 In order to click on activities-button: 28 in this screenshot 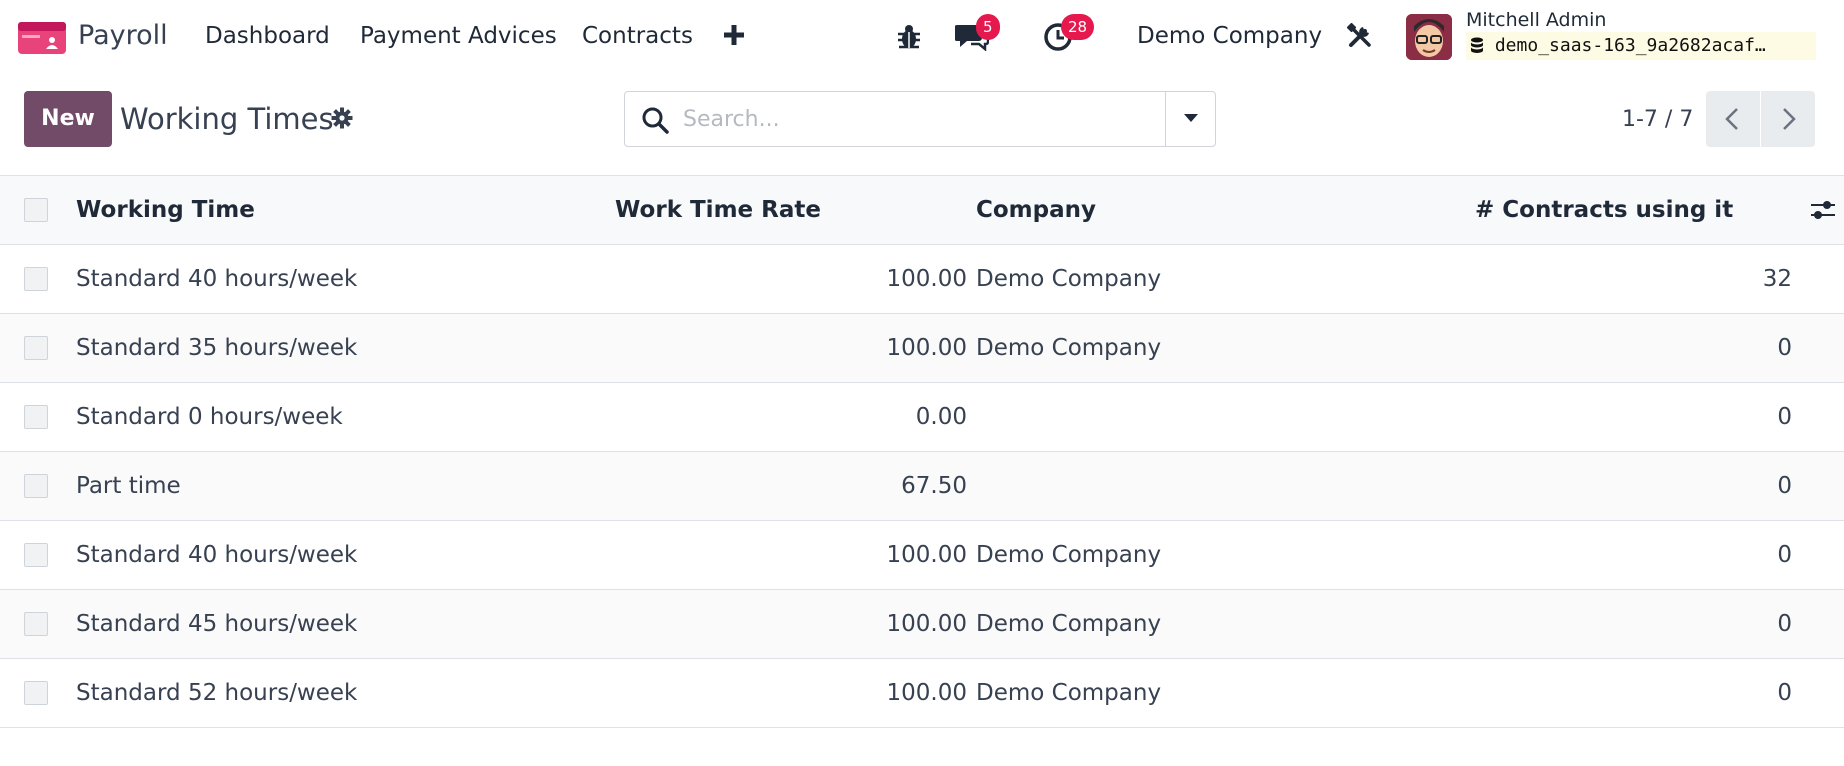, I will do `click(1073, 36)`.